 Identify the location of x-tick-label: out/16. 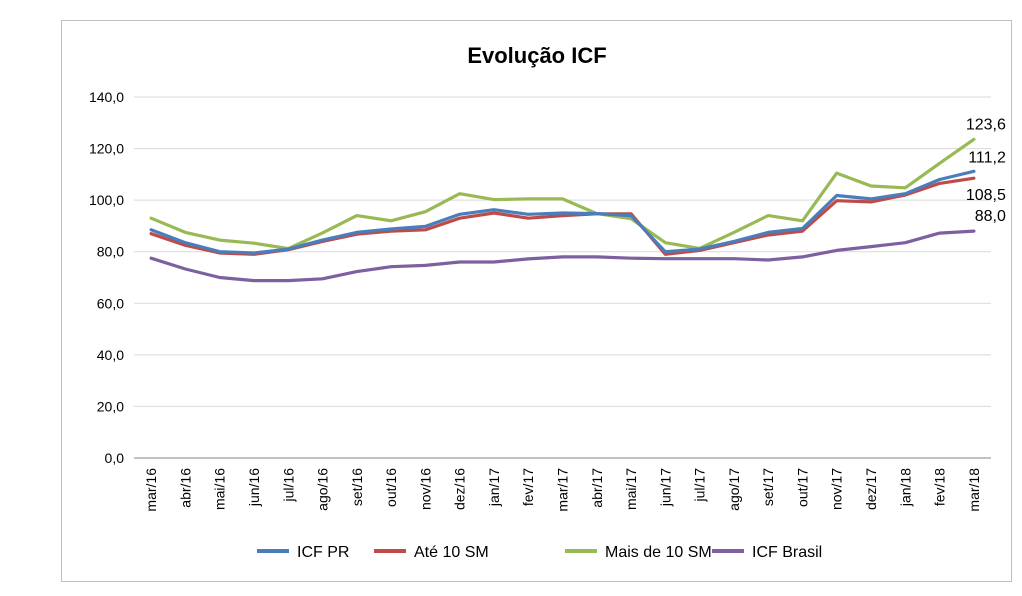
(391, 487).